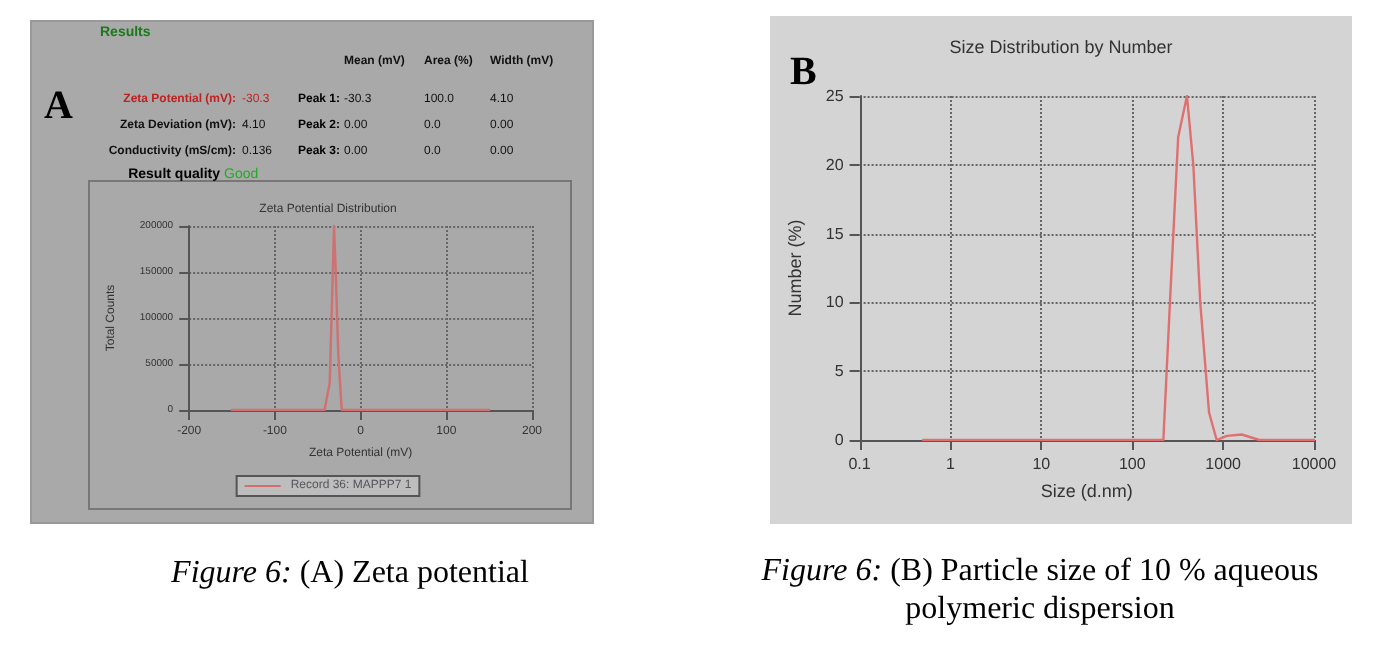 Image resolution: width=1382 pixels, height=646 pixels. Describe the element at coordinates (1061, 47) in the screenshot. I see `chart-title: Size Distribution by Number` at that location.